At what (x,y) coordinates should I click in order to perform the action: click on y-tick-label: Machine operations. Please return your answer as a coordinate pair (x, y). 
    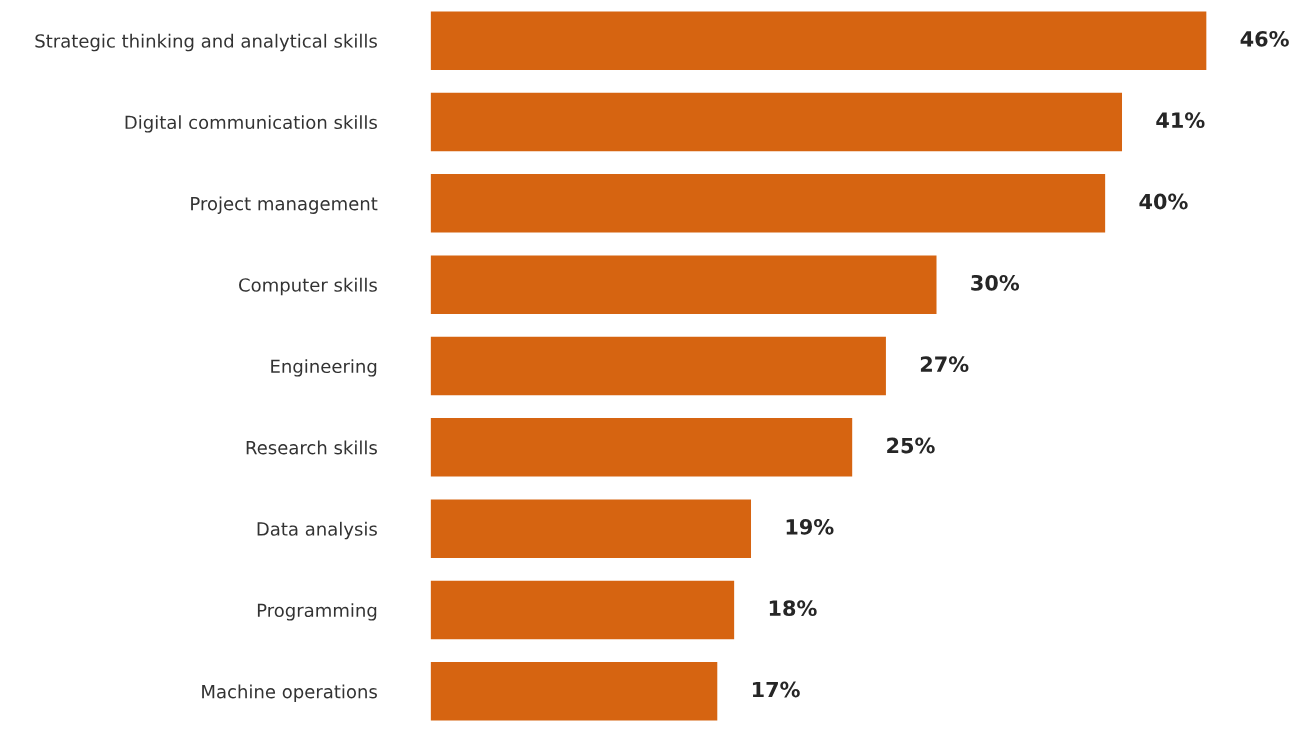
    Looking at the image, I should click on (289, 693).